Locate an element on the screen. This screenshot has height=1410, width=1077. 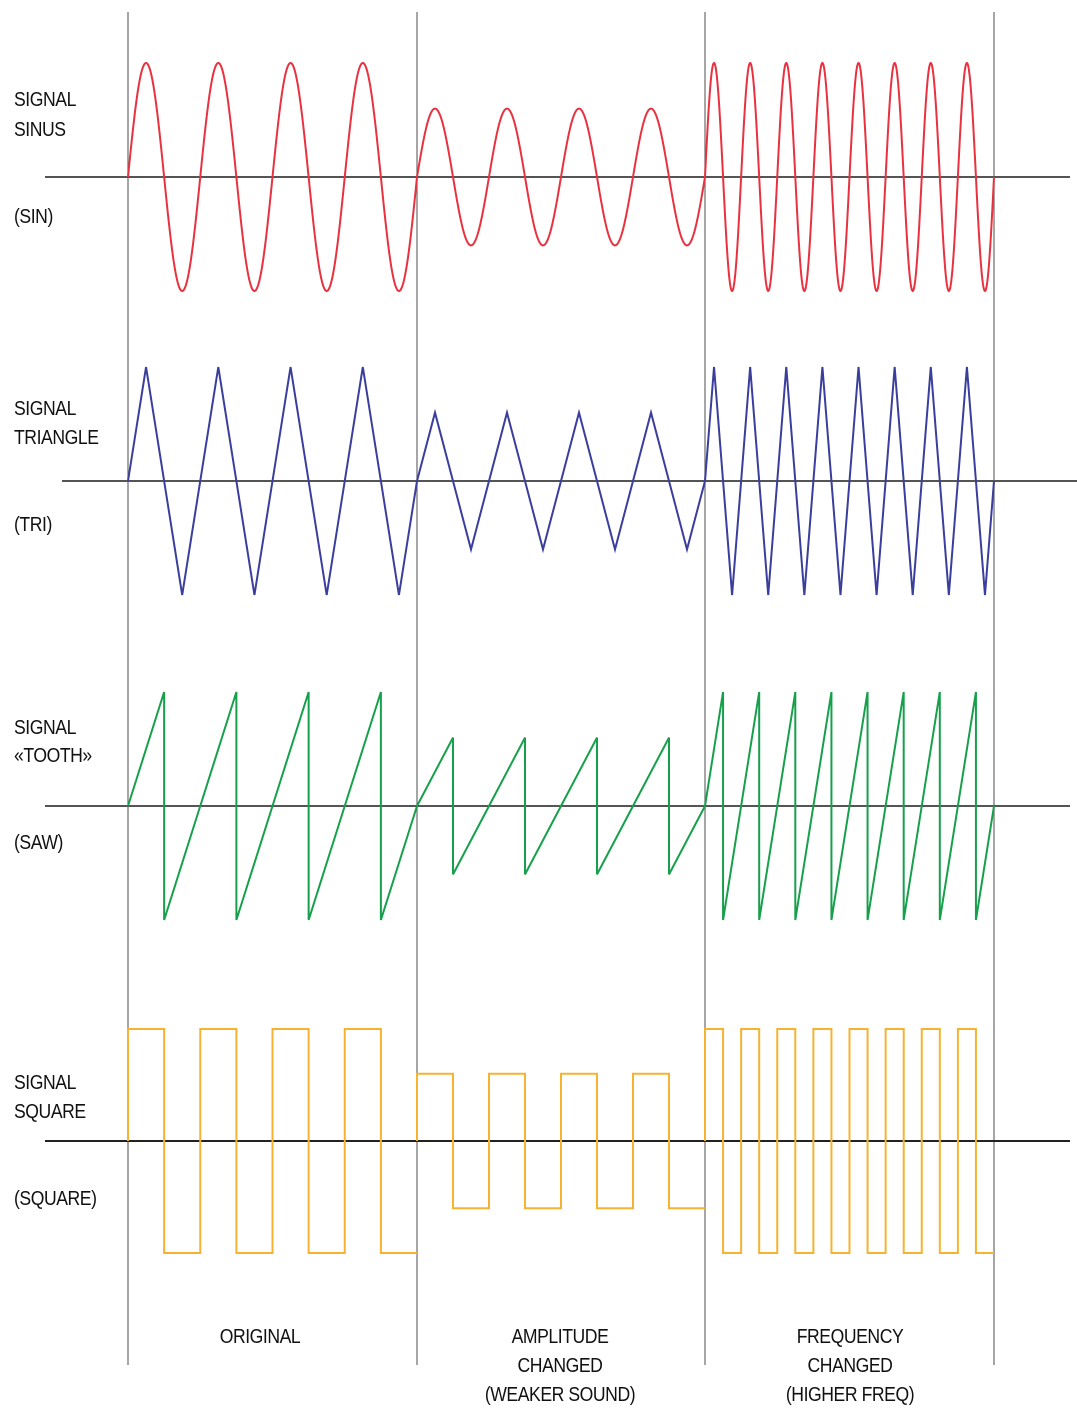
label-saw-title-2: «TOOTH» is located at coordinates (53, 756).